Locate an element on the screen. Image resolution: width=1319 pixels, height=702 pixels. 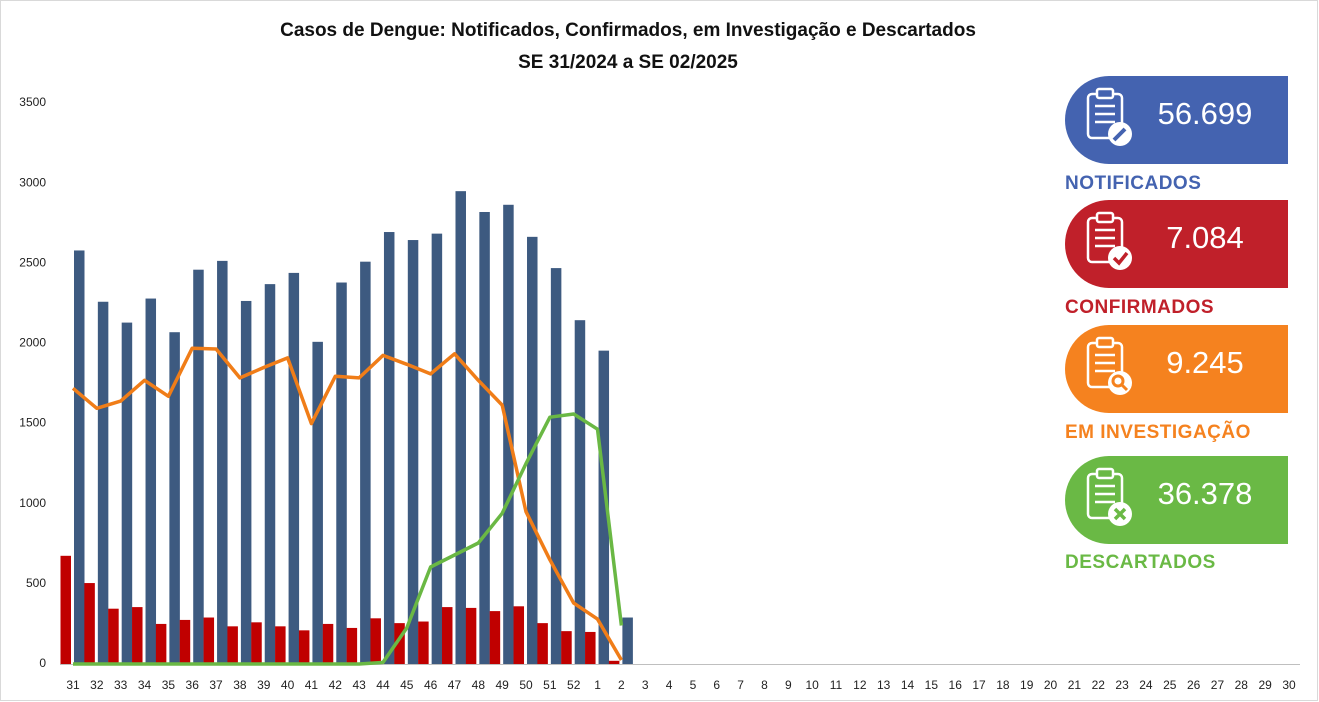
x-tick-label: 13 is located at coordinates (884, 685).